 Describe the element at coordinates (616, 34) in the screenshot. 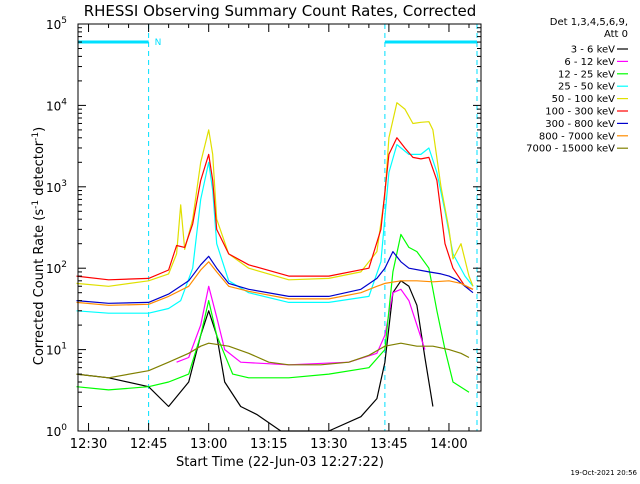

I see `legend-header: Att 0` at that location.